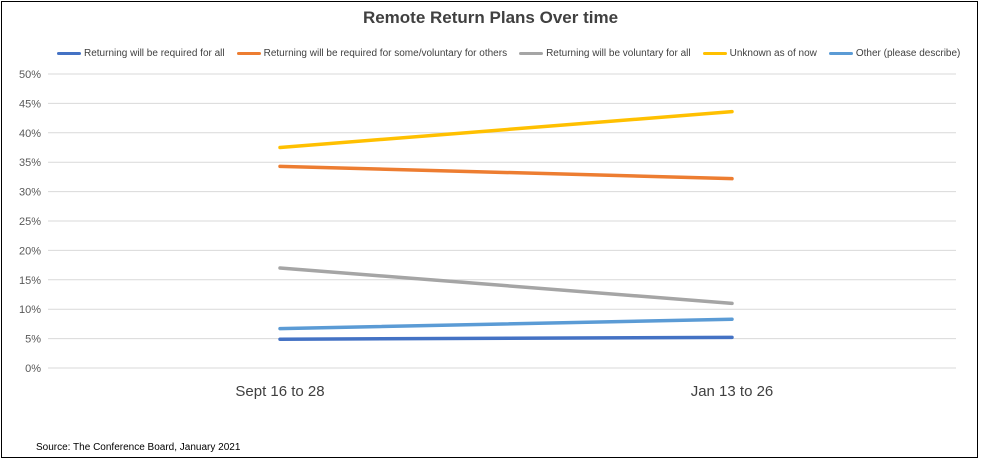 The image size is (981, 461). I want to click on legend-swatch-voluntary-all, so click(531, 53).